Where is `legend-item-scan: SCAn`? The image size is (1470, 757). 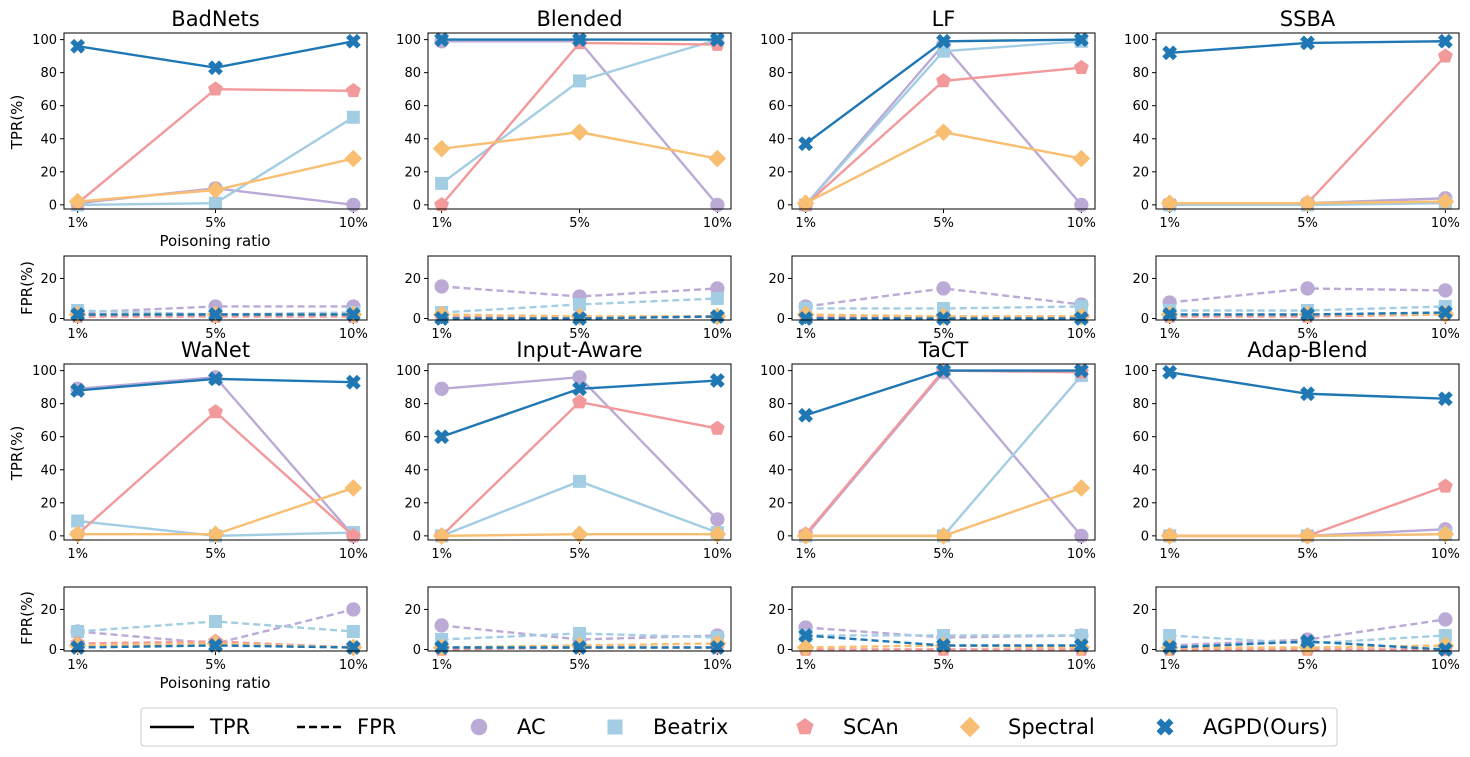
legend-item-scan: SCAn is located at coordinates (847, 727).